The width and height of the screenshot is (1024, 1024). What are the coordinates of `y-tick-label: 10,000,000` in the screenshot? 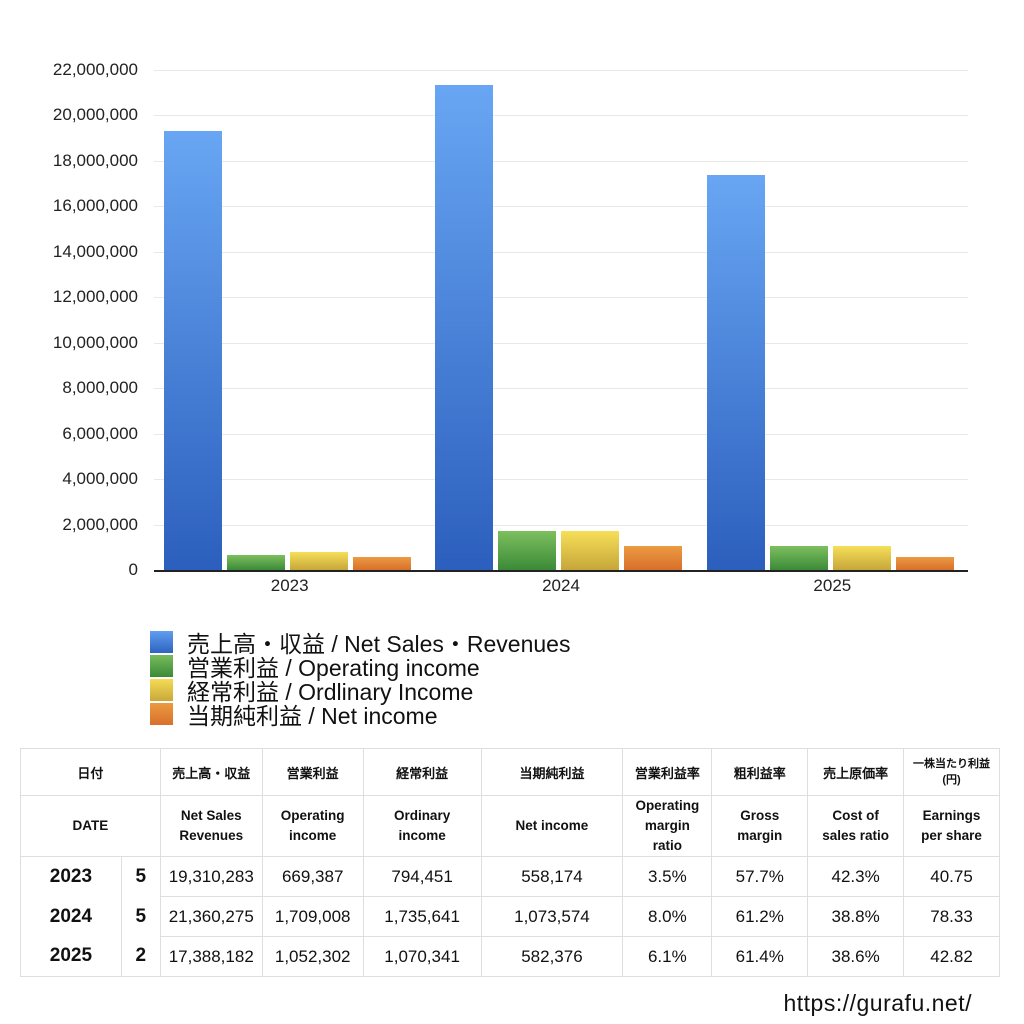 It's located at (95, 342).